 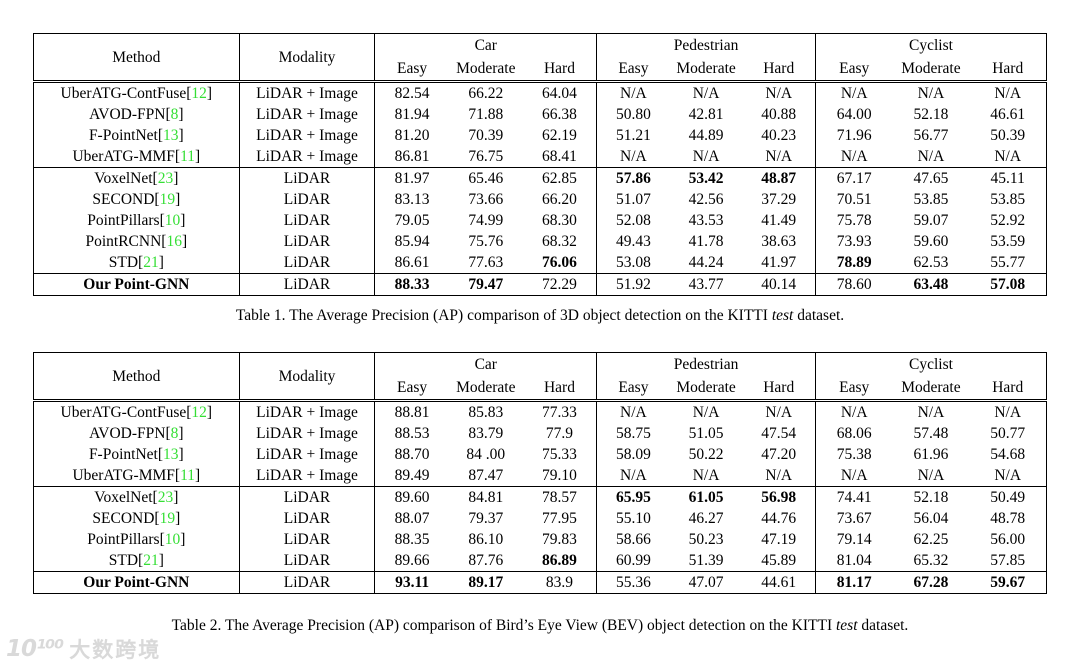 I want to click on method-name: UberATG-MMF, so click(x=123, y=156).